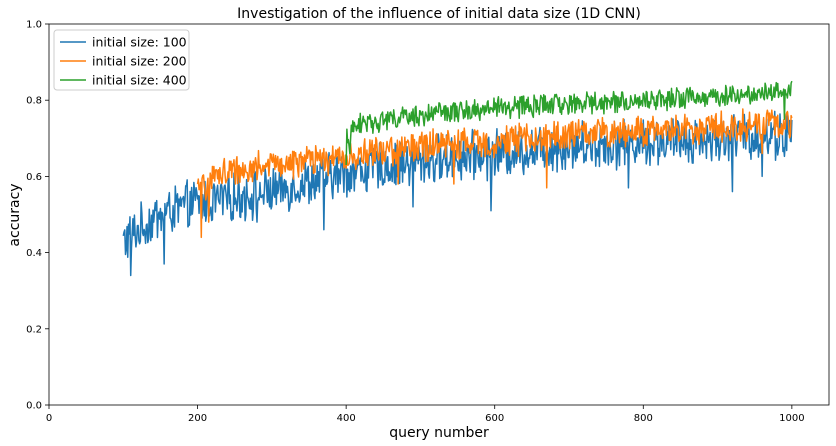  What do you see at coordinates (139, 42) in the screenshot?
I see `legend-label: initial size: 100` at bounding box center [139, 42].